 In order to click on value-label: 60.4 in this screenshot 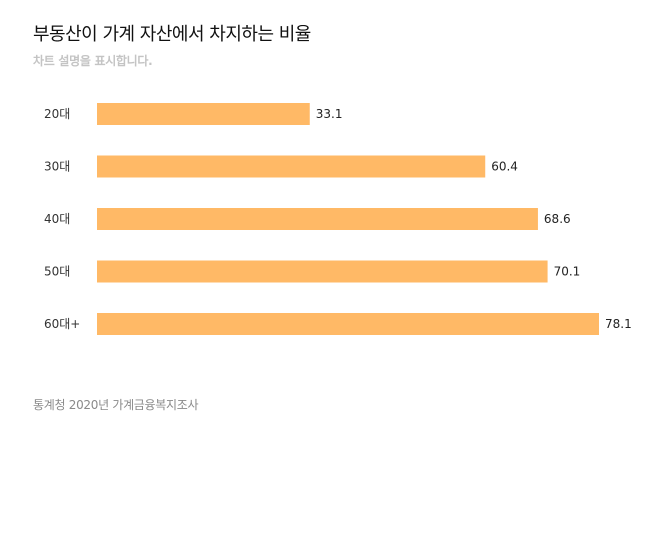, I will do `click(504, 167)`.